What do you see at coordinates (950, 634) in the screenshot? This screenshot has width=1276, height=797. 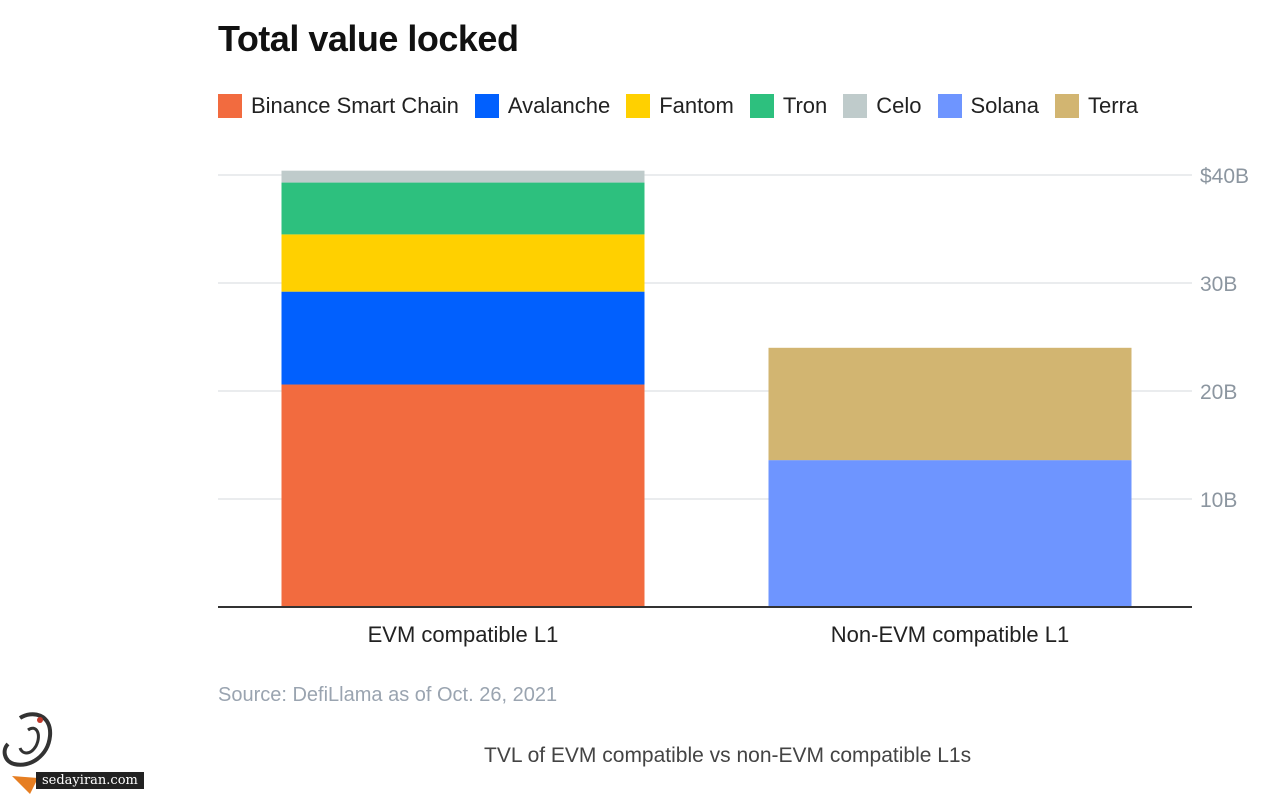 I see `x-tick-label: Non-EVM compatible L1` at bounding box center [950, 634].